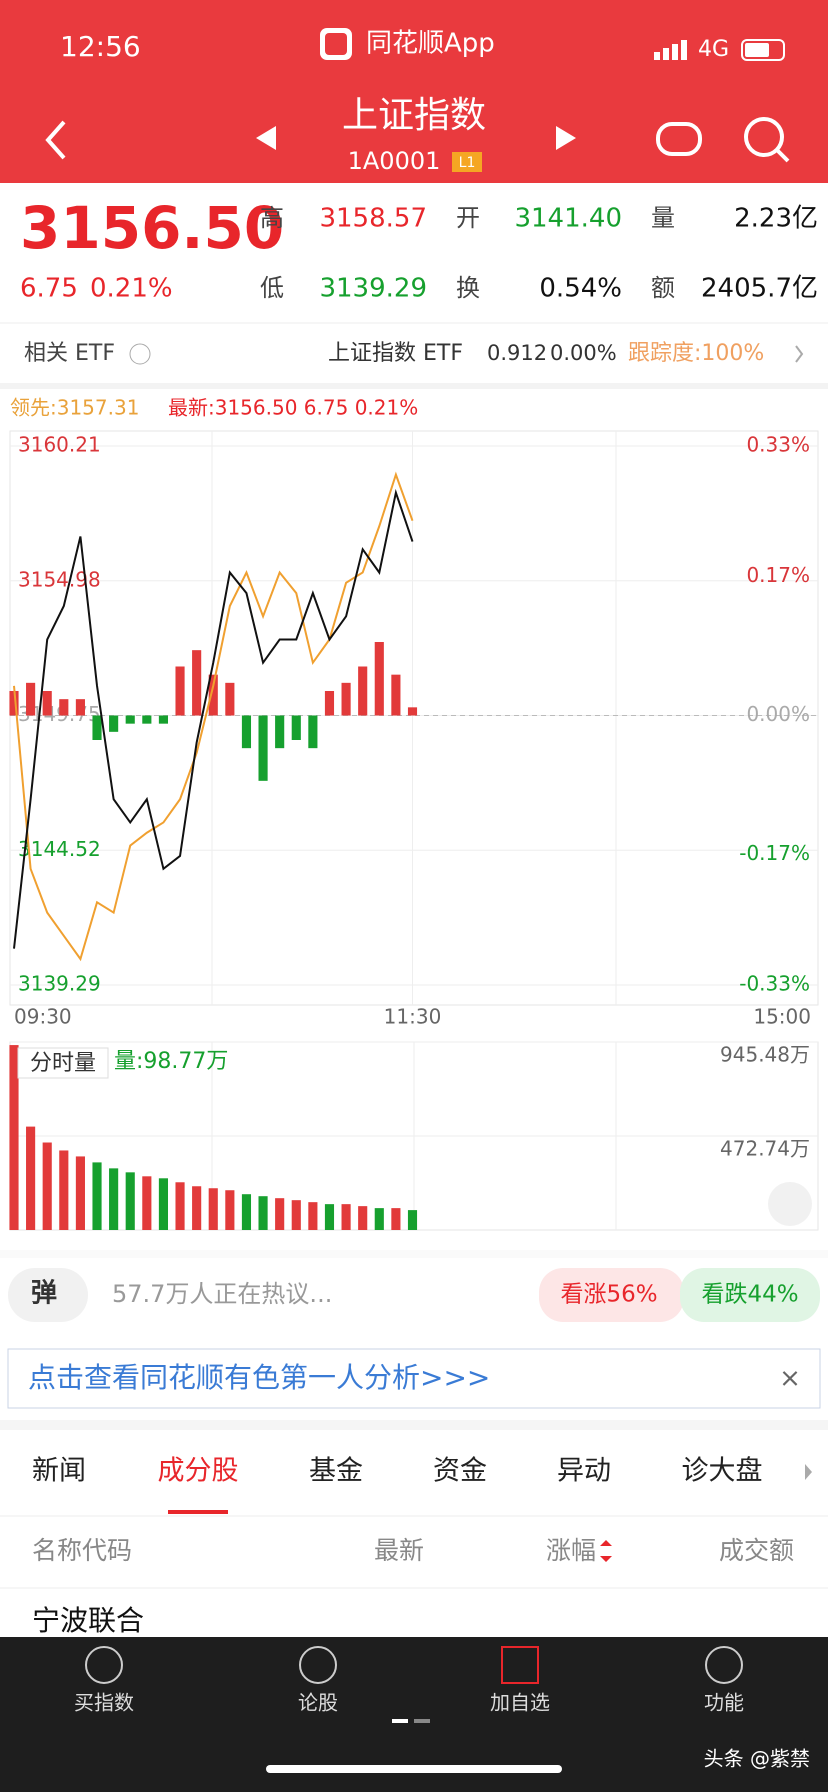 This screenshot has width=828, height=1792. What do you see at coordinates (266, 138) in the screenshot?
I see `prev-button` at bounding box center [266, 138].